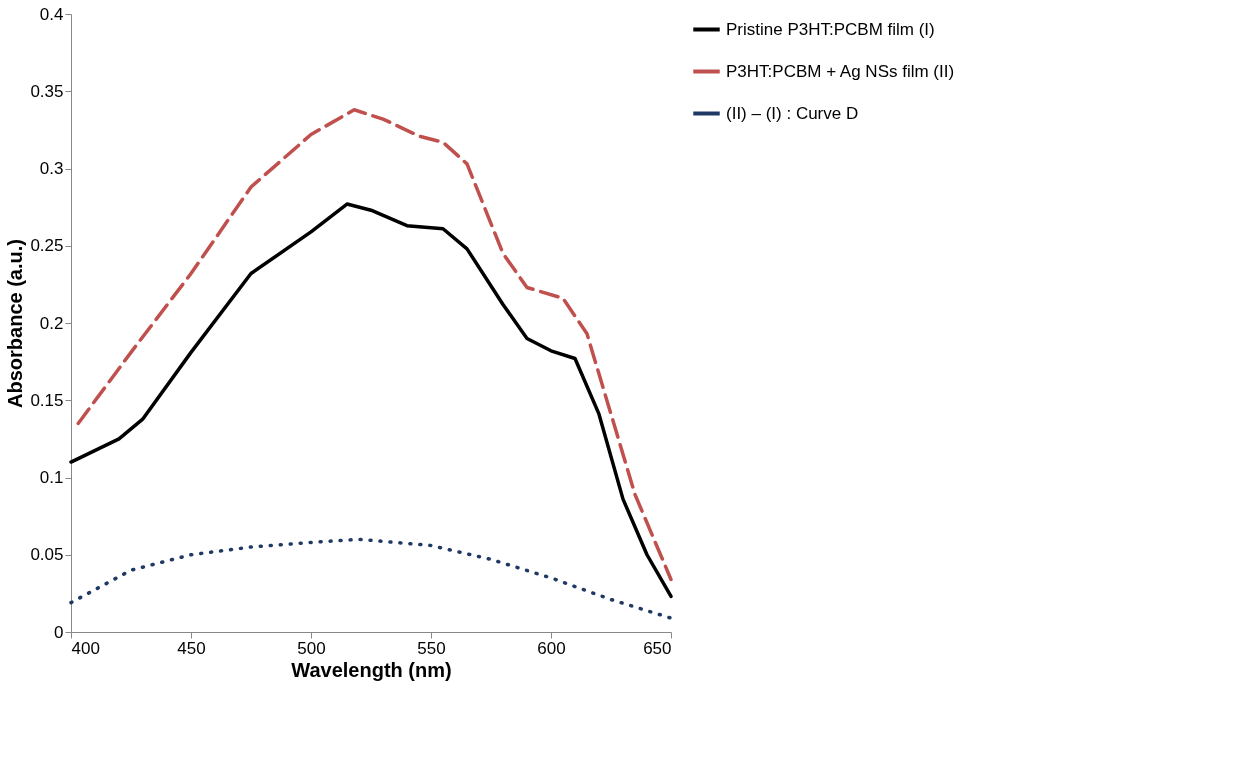 Image resolution: width=1248 pixels, height=779 pixels. Describe the element at coordinates (551, 648) in the screenshot. I see `x-tick-label: 600` at that location.